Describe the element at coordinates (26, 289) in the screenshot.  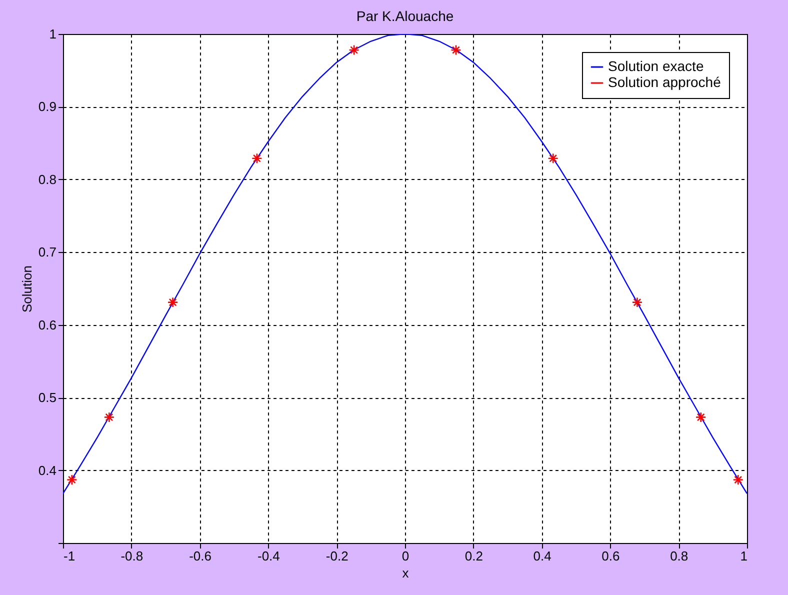
I see `y-axis-title: Solution` at that location.